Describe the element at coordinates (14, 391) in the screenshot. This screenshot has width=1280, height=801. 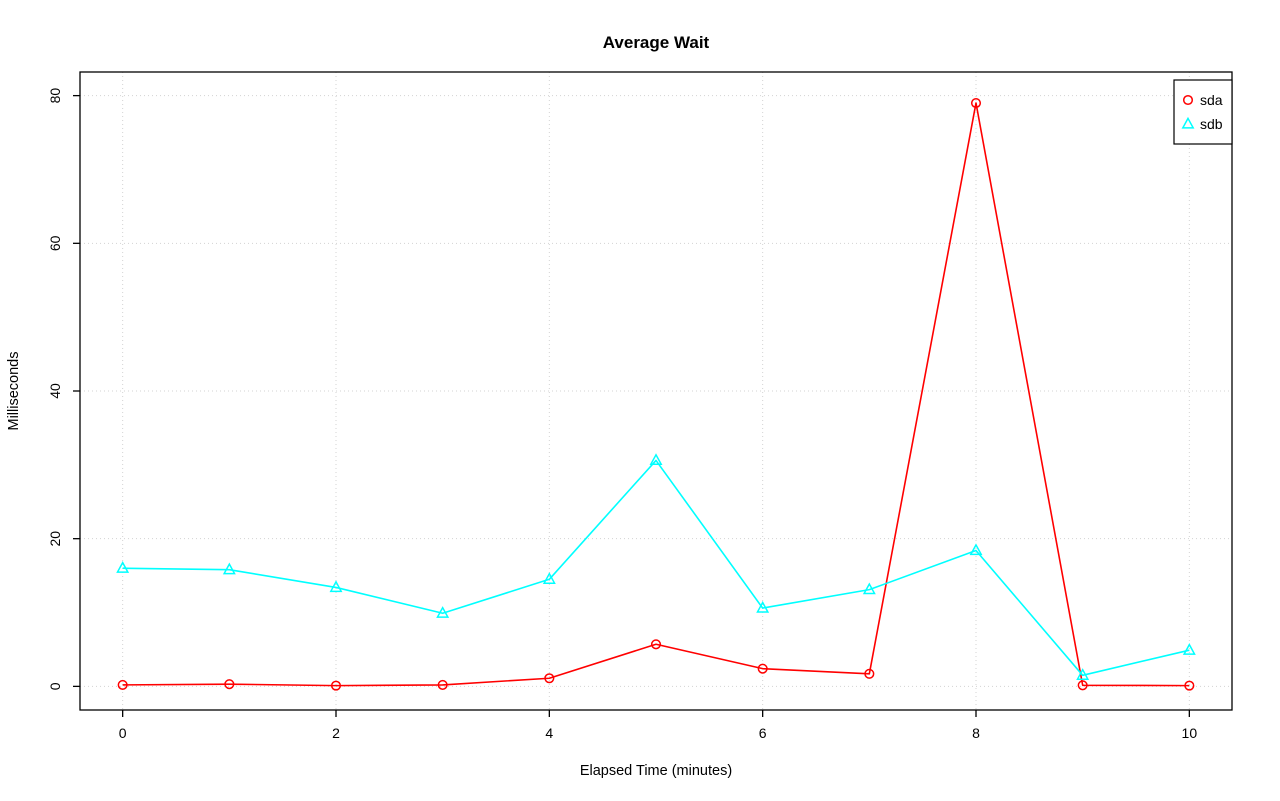
I see `y-axis-label: Milliseconds` at that location.